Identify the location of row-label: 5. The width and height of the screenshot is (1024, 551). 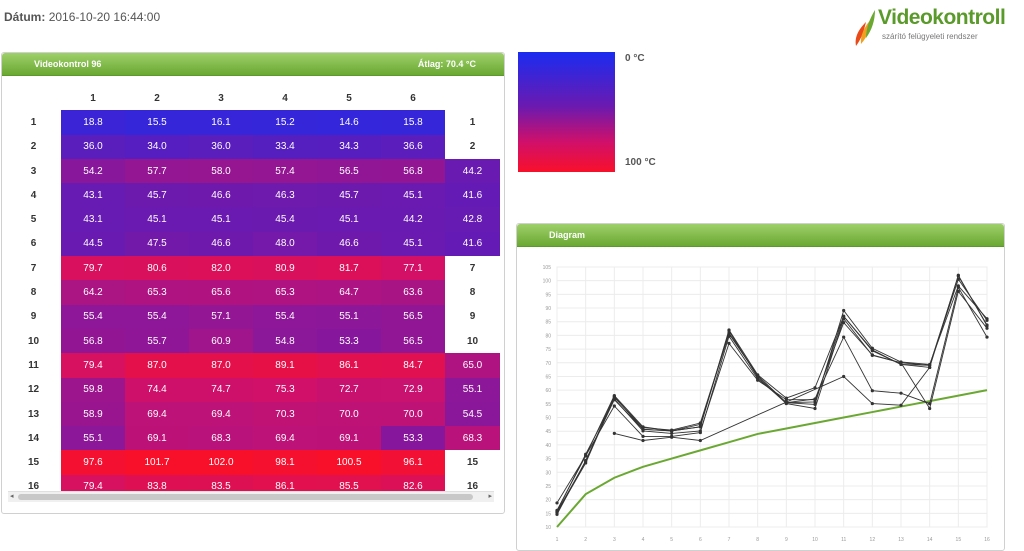
(33, 220).